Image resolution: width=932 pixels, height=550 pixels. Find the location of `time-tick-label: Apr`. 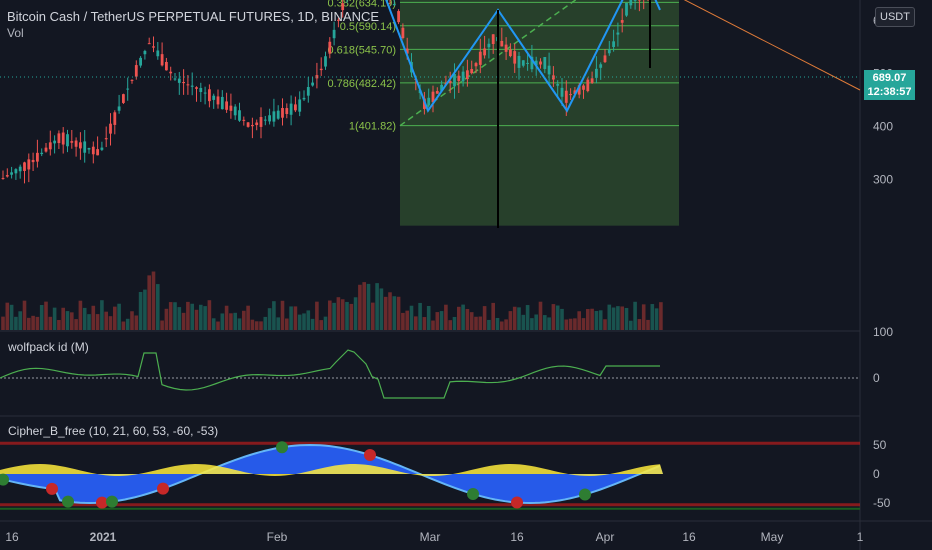

time-tick-label: Apr is located at coordinates (605, 537).